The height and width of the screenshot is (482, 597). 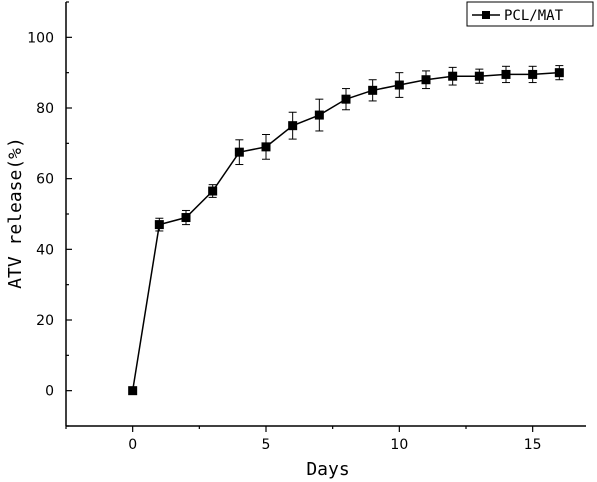 I want to click on y-tick-label: 100, so click(x=40, y=38).